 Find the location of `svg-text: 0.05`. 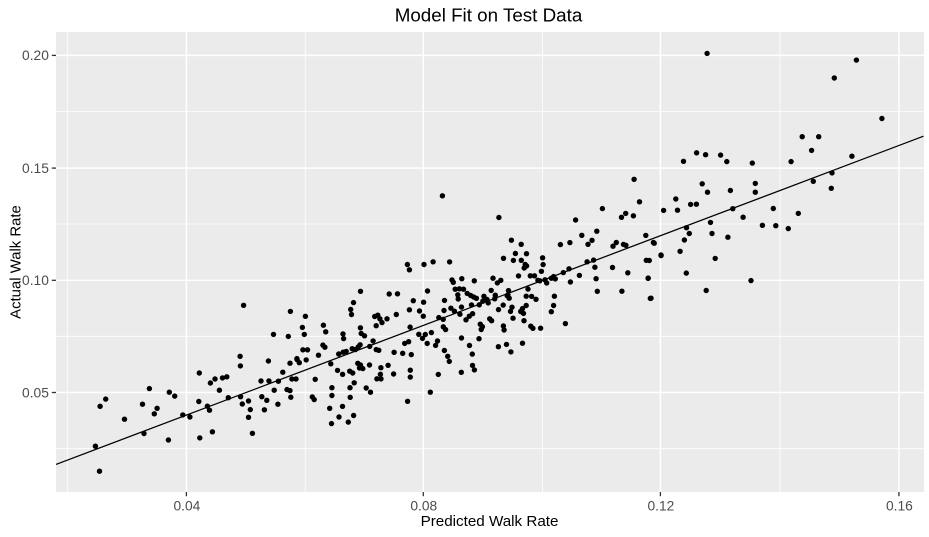

svg-text: 0.05 is located at coordinates (35, 392).